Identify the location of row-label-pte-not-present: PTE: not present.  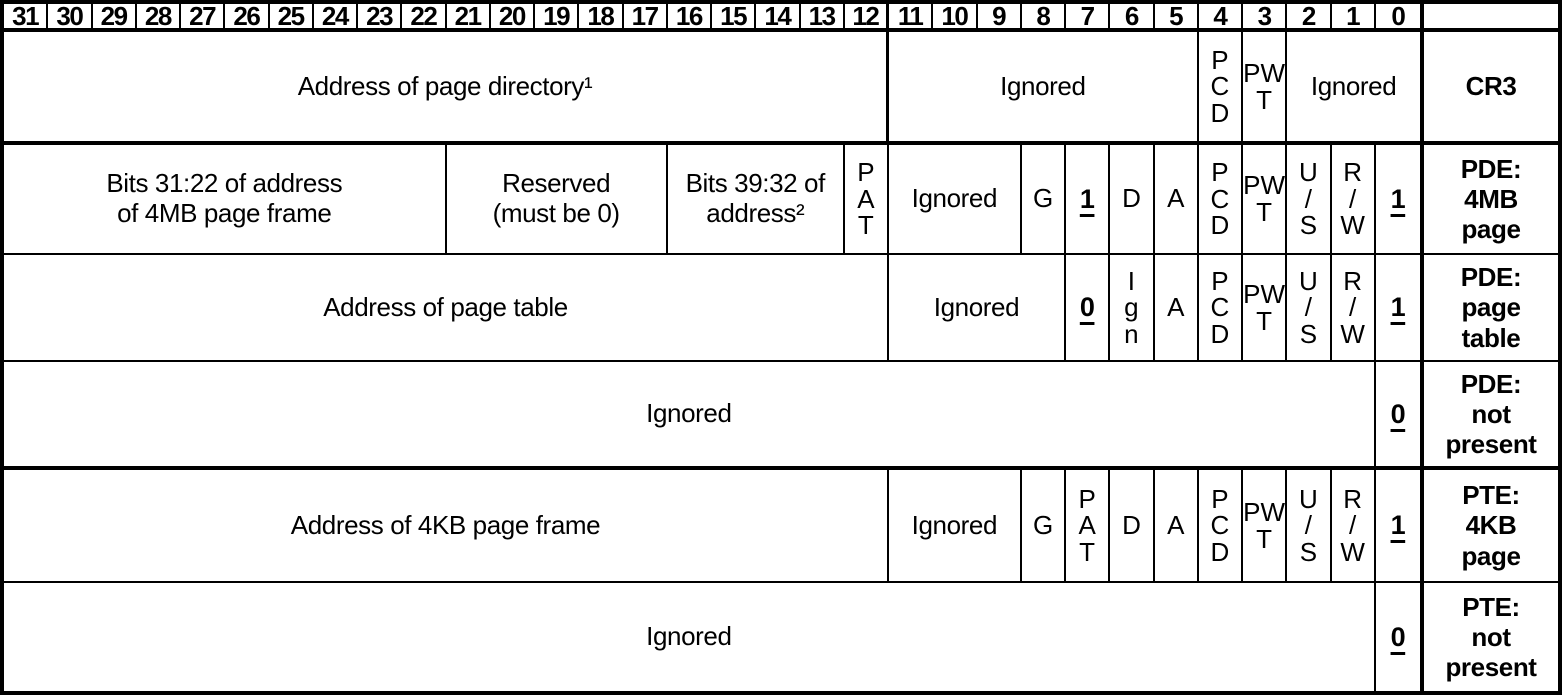
(1489, 637).